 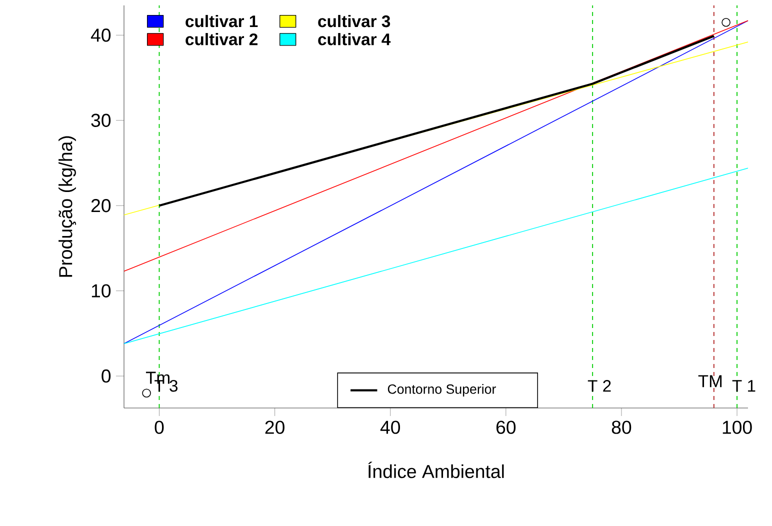 I want to click on y-tick-label: 0, so click(x=106, y=376).